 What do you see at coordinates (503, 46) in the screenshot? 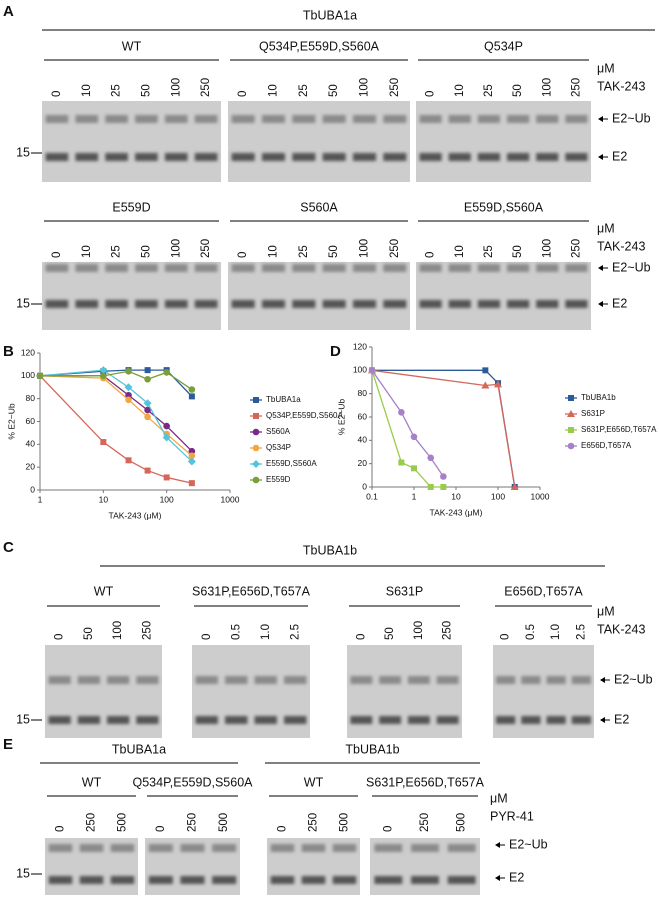
I see `gel-name: Q534P` at bounding box center [503, 46].